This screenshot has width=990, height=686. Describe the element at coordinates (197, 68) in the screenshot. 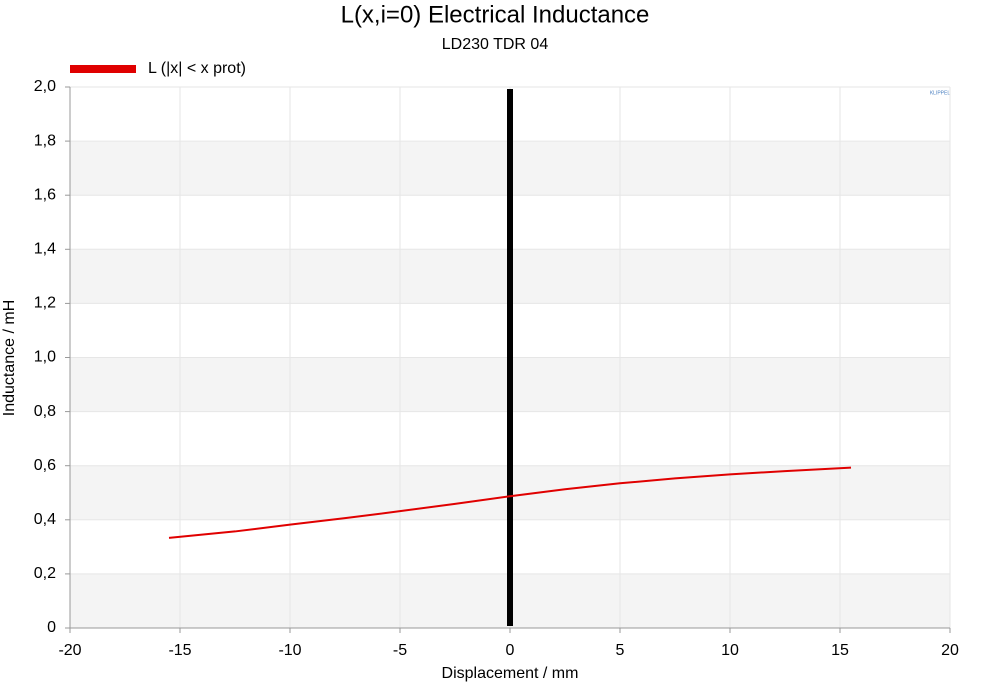

I see `legend-label: L (|x| < x prot)` at that location.